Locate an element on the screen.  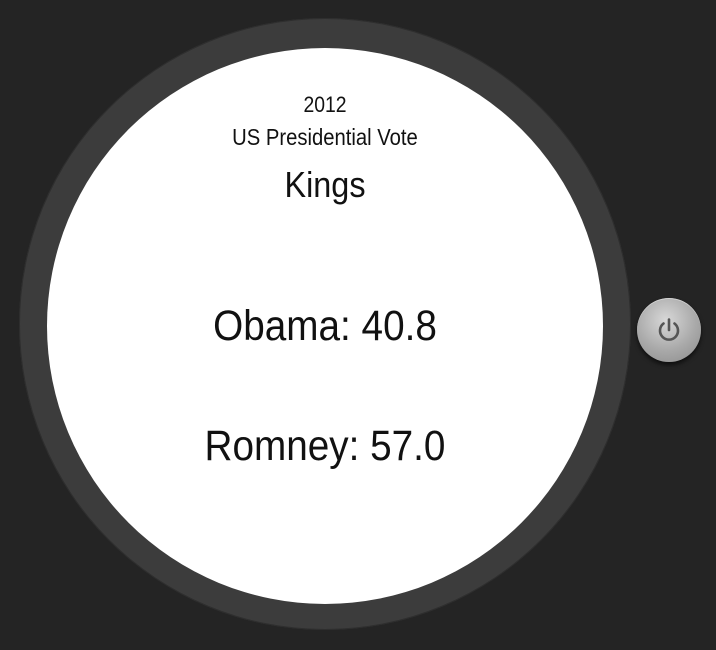
candidate-result-obama: Obama: 40.8 is located at coordinates (325, 326).